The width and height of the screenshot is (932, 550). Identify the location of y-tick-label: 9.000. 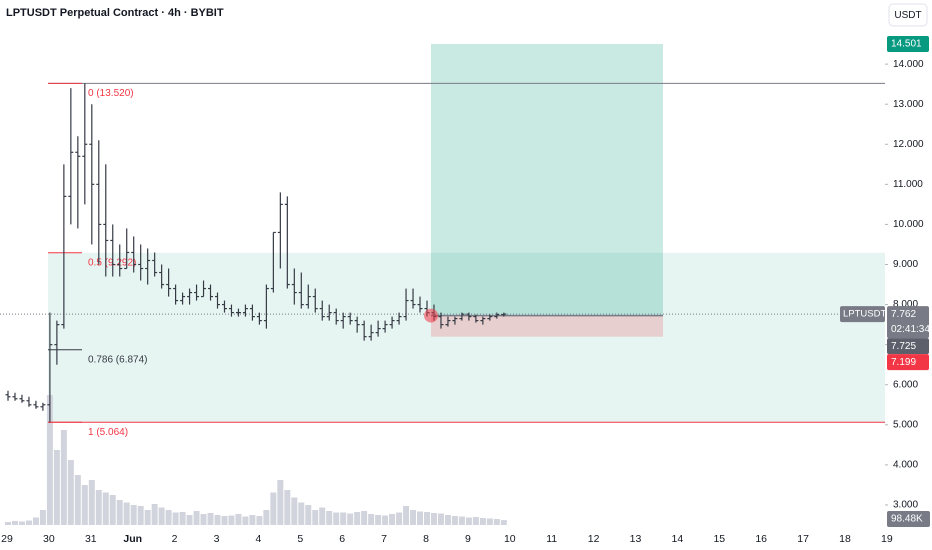
(905, 264).